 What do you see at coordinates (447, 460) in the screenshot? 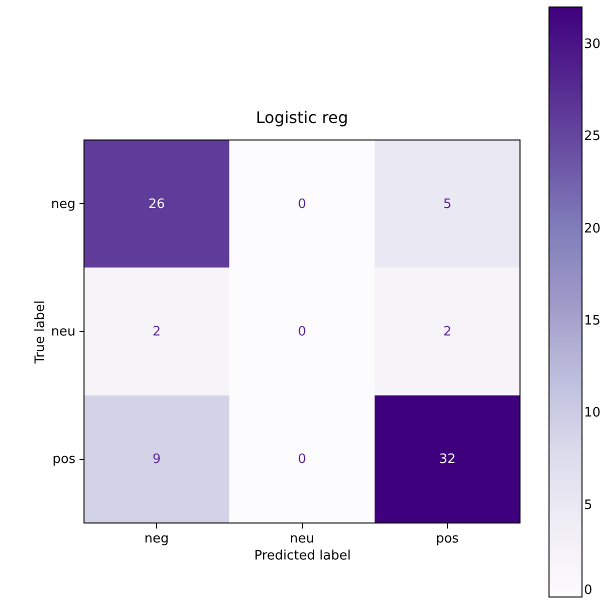
I see `data-label: 32` at bounding box center [447, 460].